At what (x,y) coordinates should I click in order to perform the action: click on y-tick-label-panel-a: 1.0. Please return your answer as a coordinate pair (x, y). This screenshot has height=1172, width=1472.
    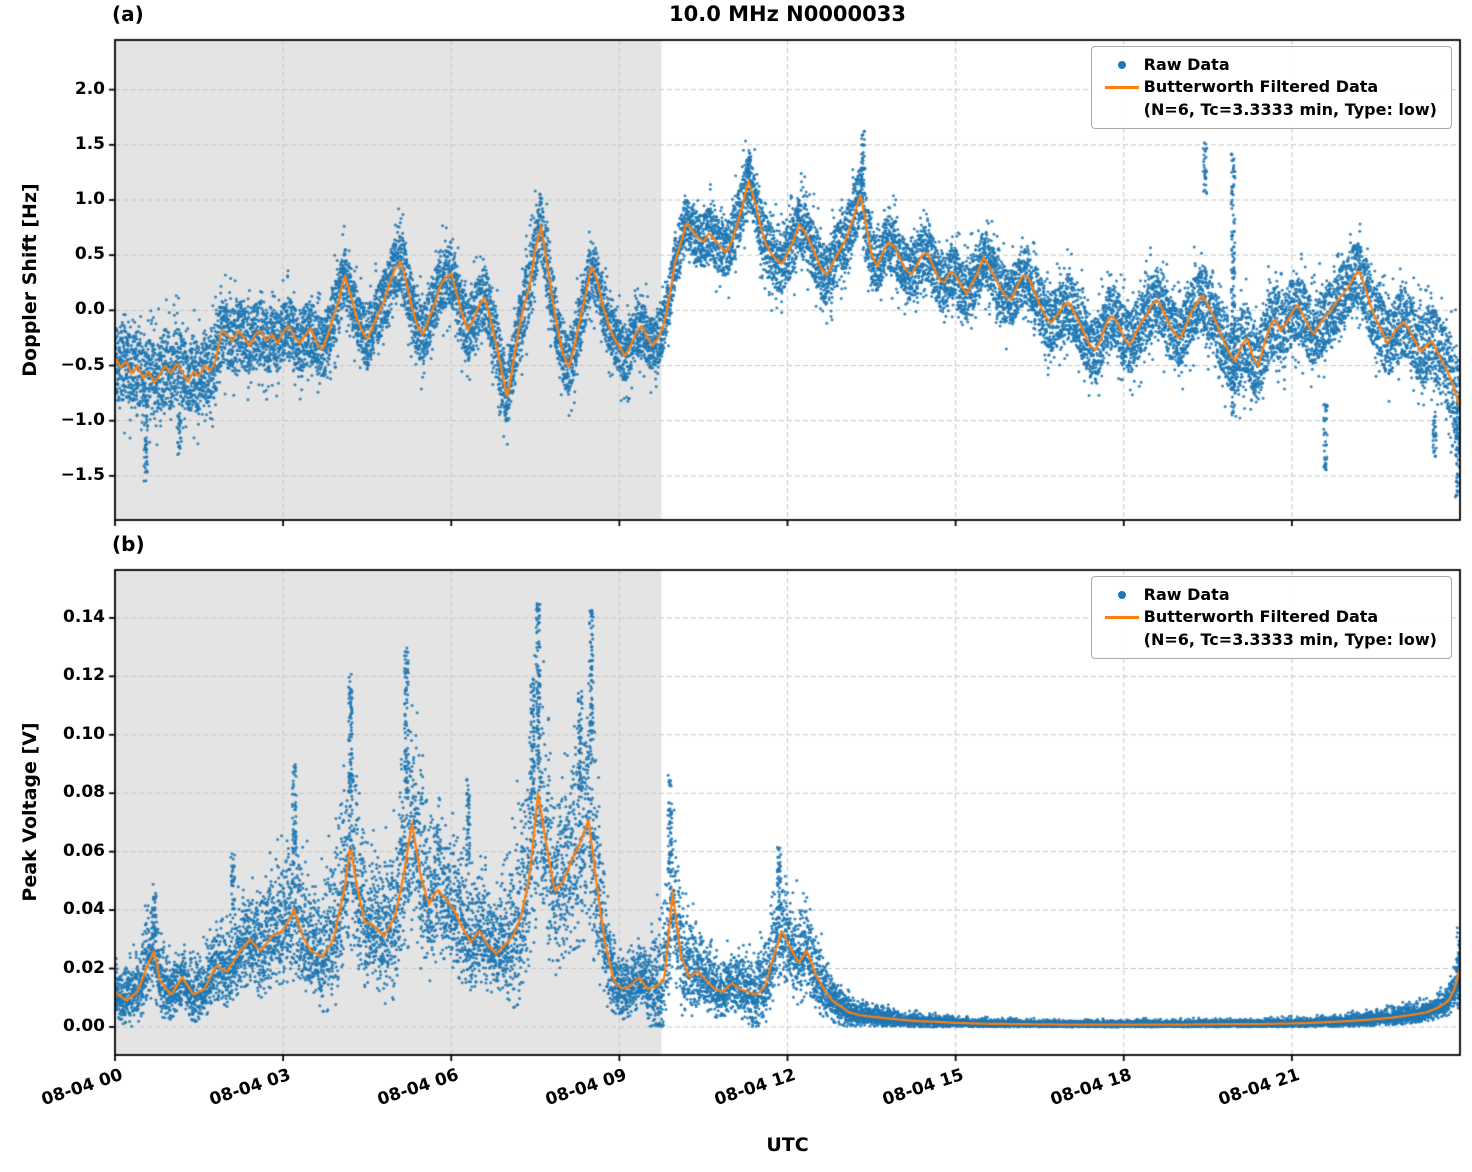
    Looking at the image, I should click on (89, 199).